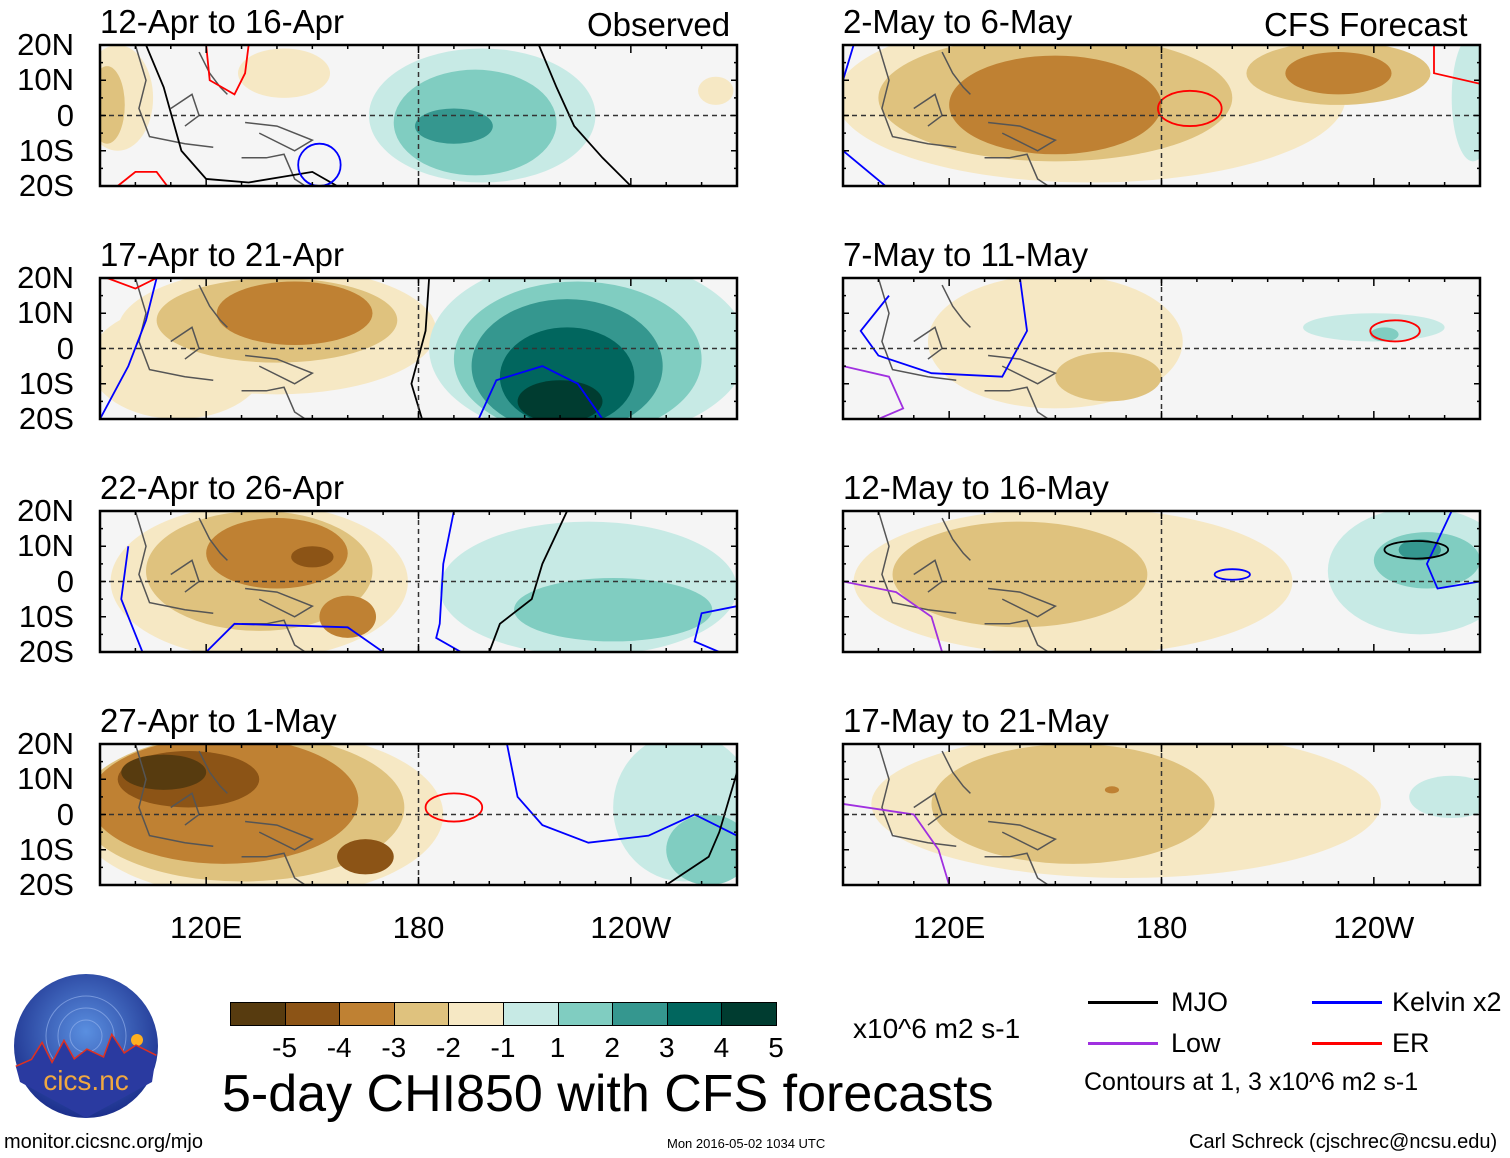 This screenshot has width=1510, height=1158. What do you see at coordinates (394, 1047) in the screenshot?
I see `colorbar-label: -3` at bounding box center [394, 1047].